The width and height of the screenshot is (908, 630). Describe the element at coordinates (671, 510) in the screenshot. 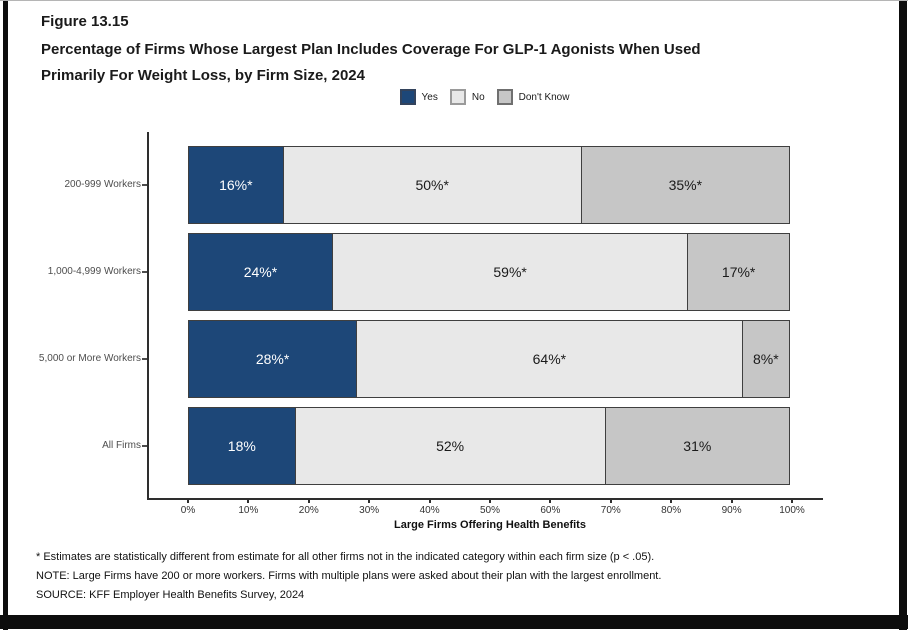

I see `x-axis-tick-label: 80%` at that location.